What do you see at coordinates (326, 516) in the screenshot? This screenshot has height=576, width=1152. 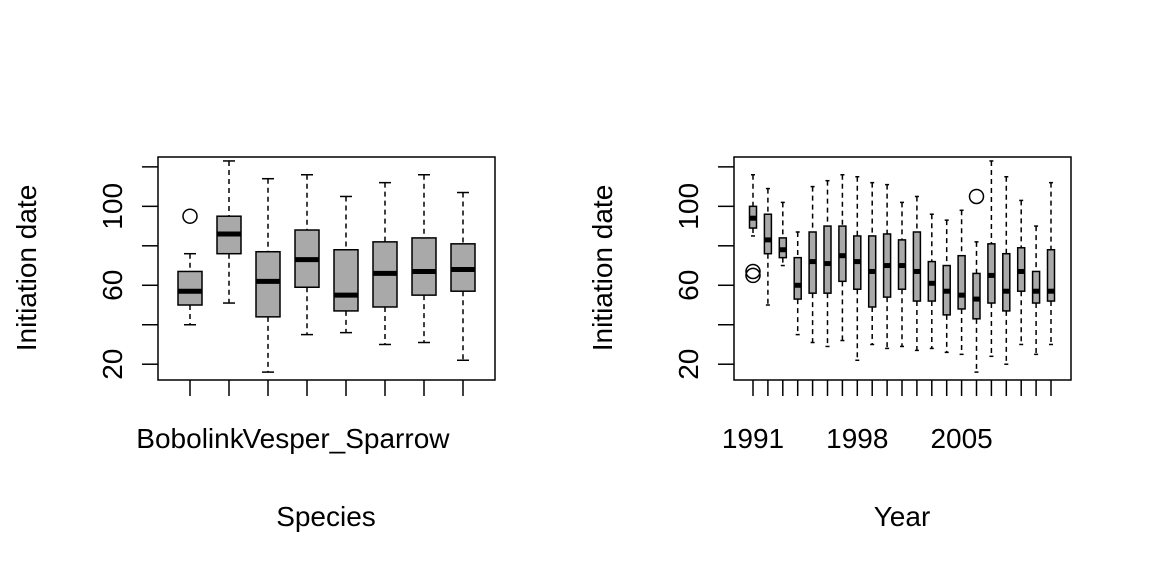 I see `x-axis-label: Species` at bounding box center [326, 516].